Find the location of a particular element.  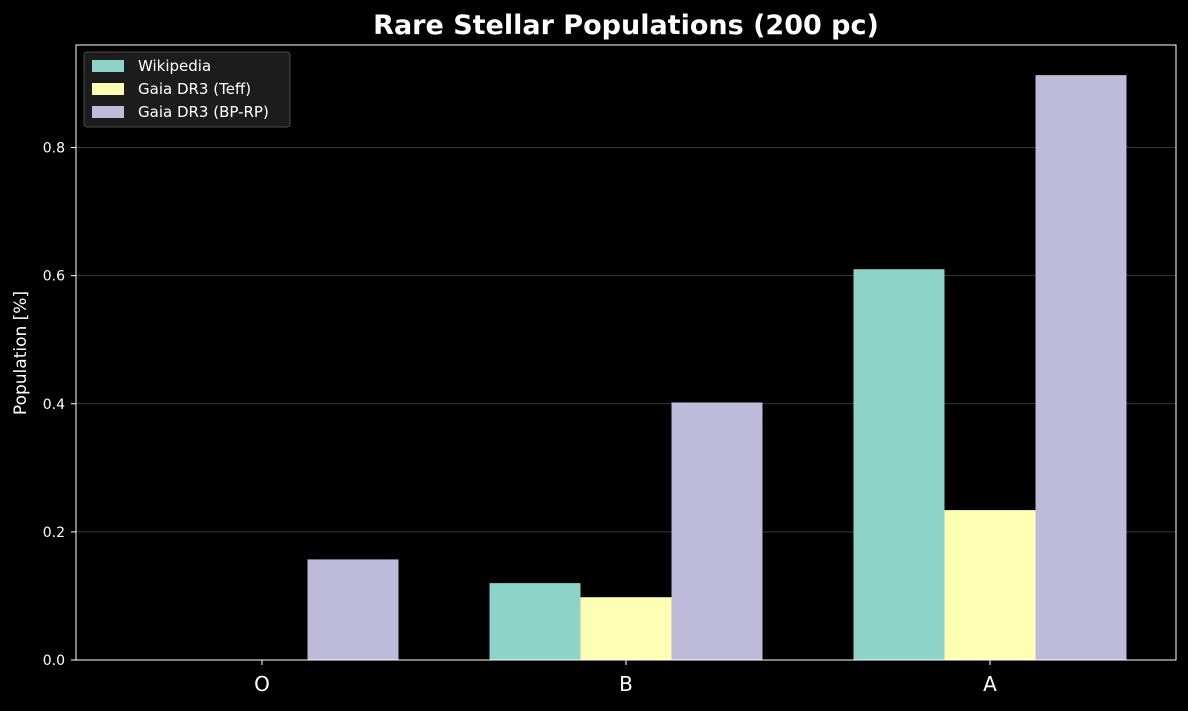

x-tick-label: B is located at coordinates (626, 684).